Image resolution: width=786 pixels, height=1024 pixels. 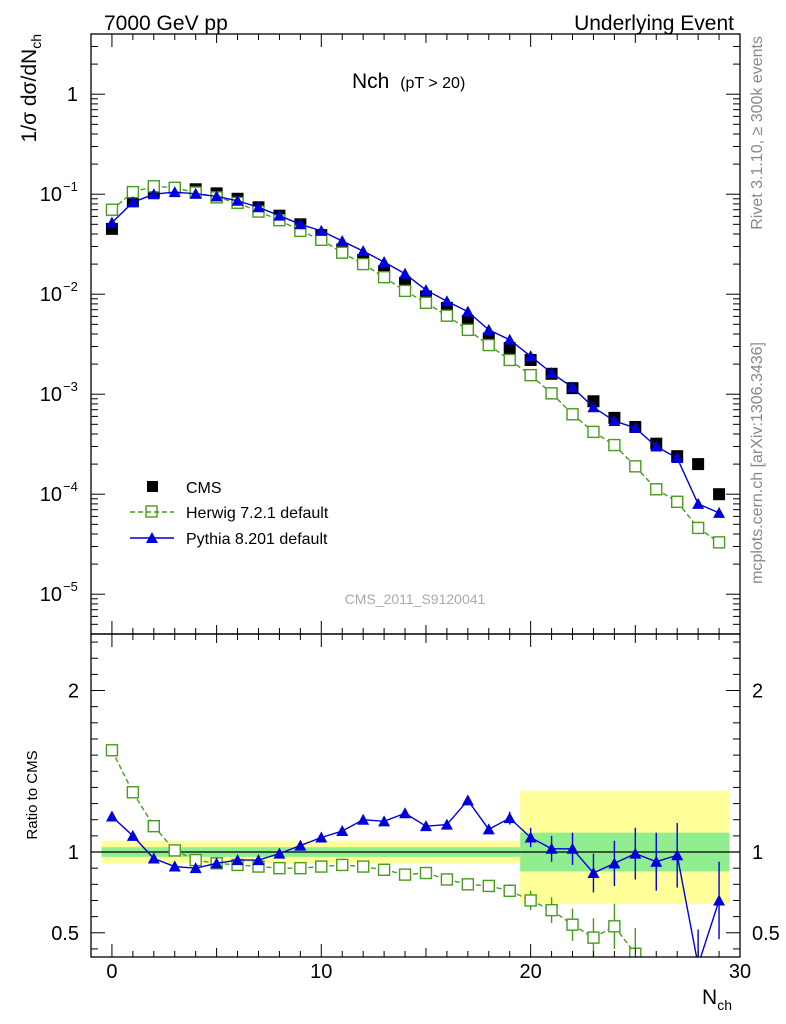 What do you see at coordinates (509, 347) in the screenshot?
I see `cms-data-point` at bounding box center [509, 347].